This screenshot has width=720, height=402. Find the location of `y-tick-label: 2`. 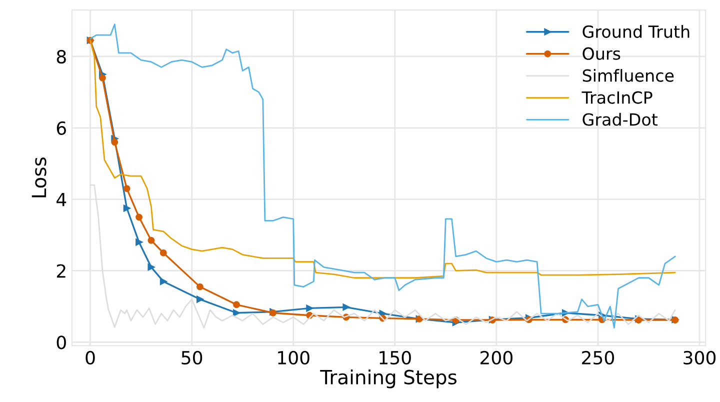

y-tick-label: 2 is located at coordinates (61, 271).